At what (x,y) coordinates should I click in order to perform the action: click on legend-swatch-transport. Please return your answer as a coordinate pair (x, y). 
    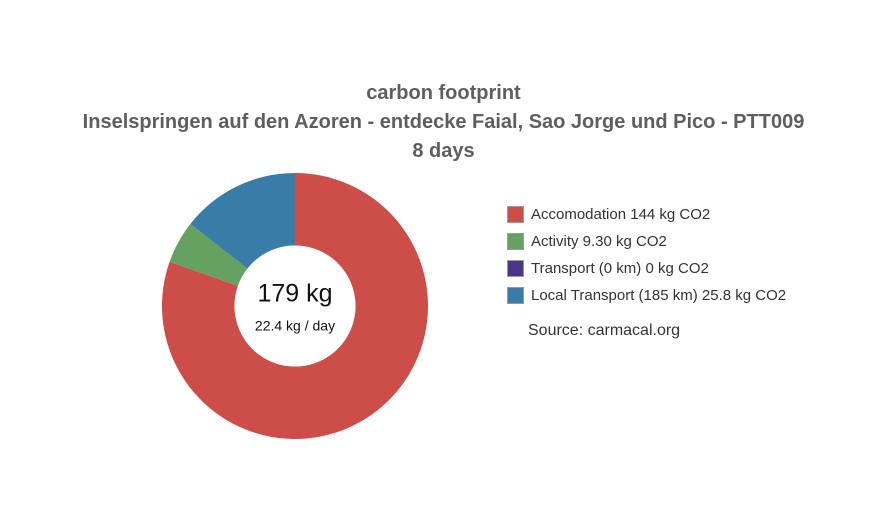
    Looking at the image, I should click on (515, 268).